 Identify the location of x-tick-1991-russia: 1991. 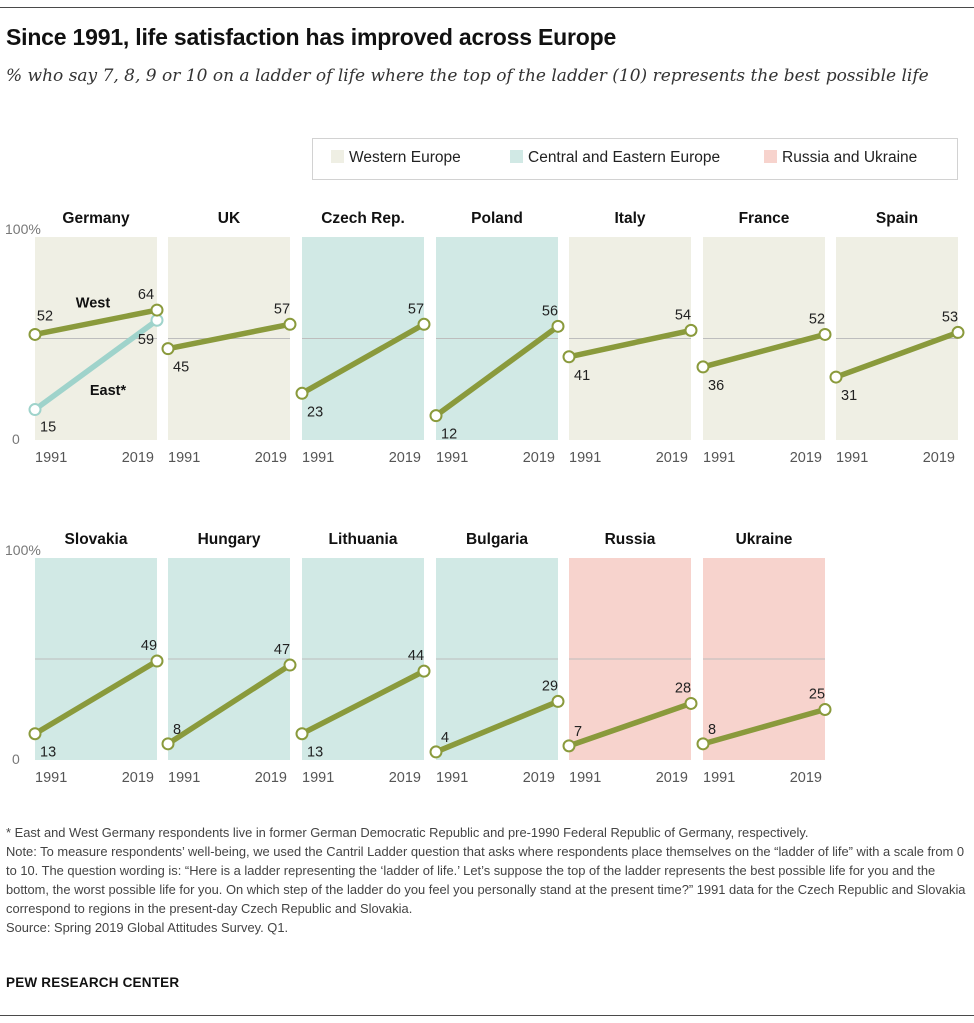
(585, 778).